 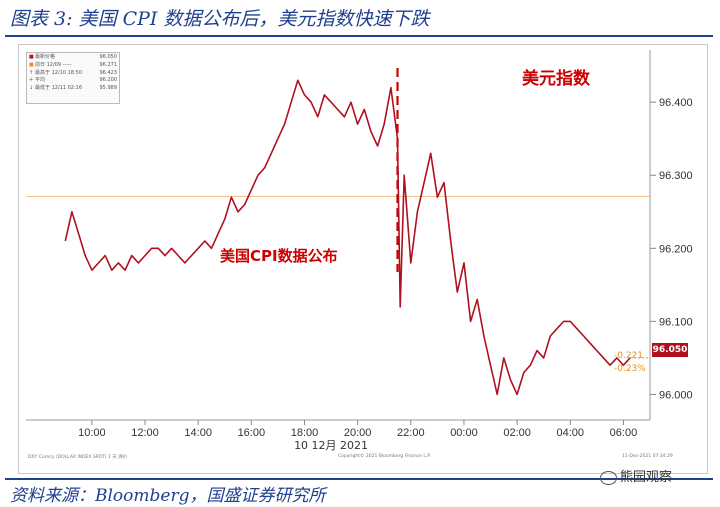 What do you see at coordinates (624, 433) in the screenshot?
I see `x-tick-label: 06:00` at bounding box center [624, 433].